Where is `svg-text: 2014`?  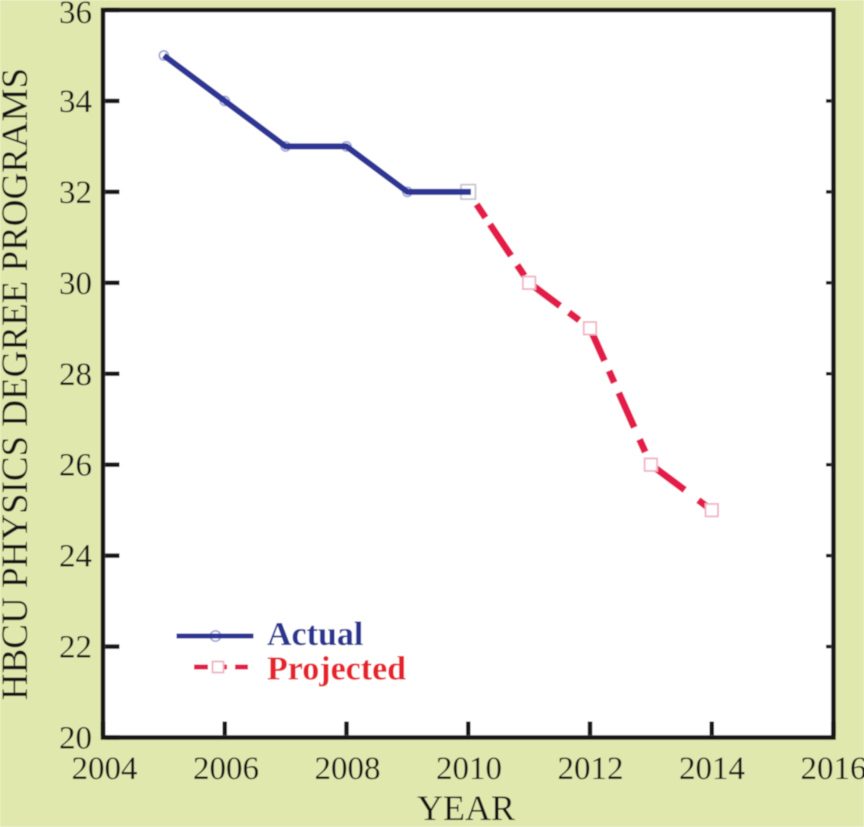
svg-text: 2014 is located at coordinates (712, 769).